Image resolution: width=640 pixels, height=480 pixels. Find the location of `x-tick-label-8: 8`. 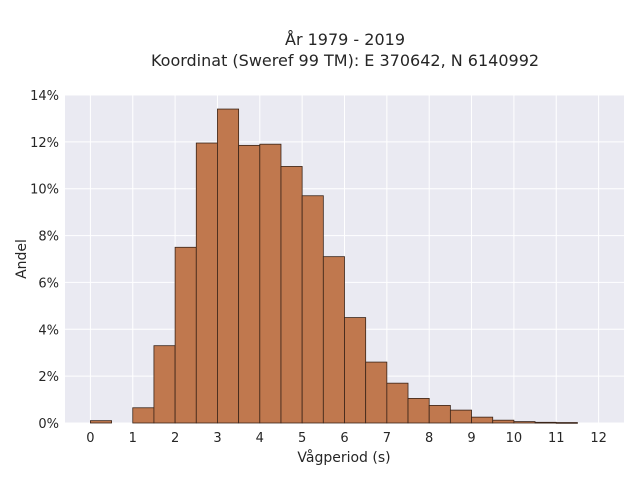

x-tick-label-8: 8 is located at coordinates (429, 438).